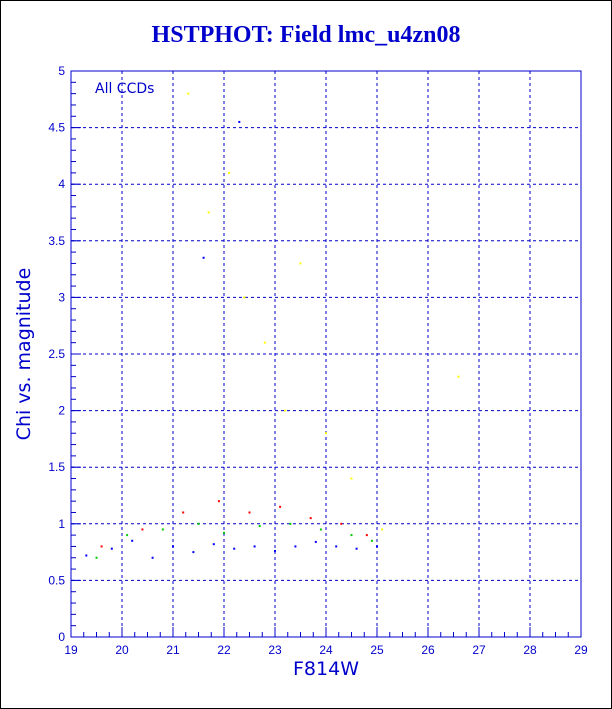  Describe the element at coordinates (224, 650) in the screenshot. I see `x-tick-label: 22` at that location.